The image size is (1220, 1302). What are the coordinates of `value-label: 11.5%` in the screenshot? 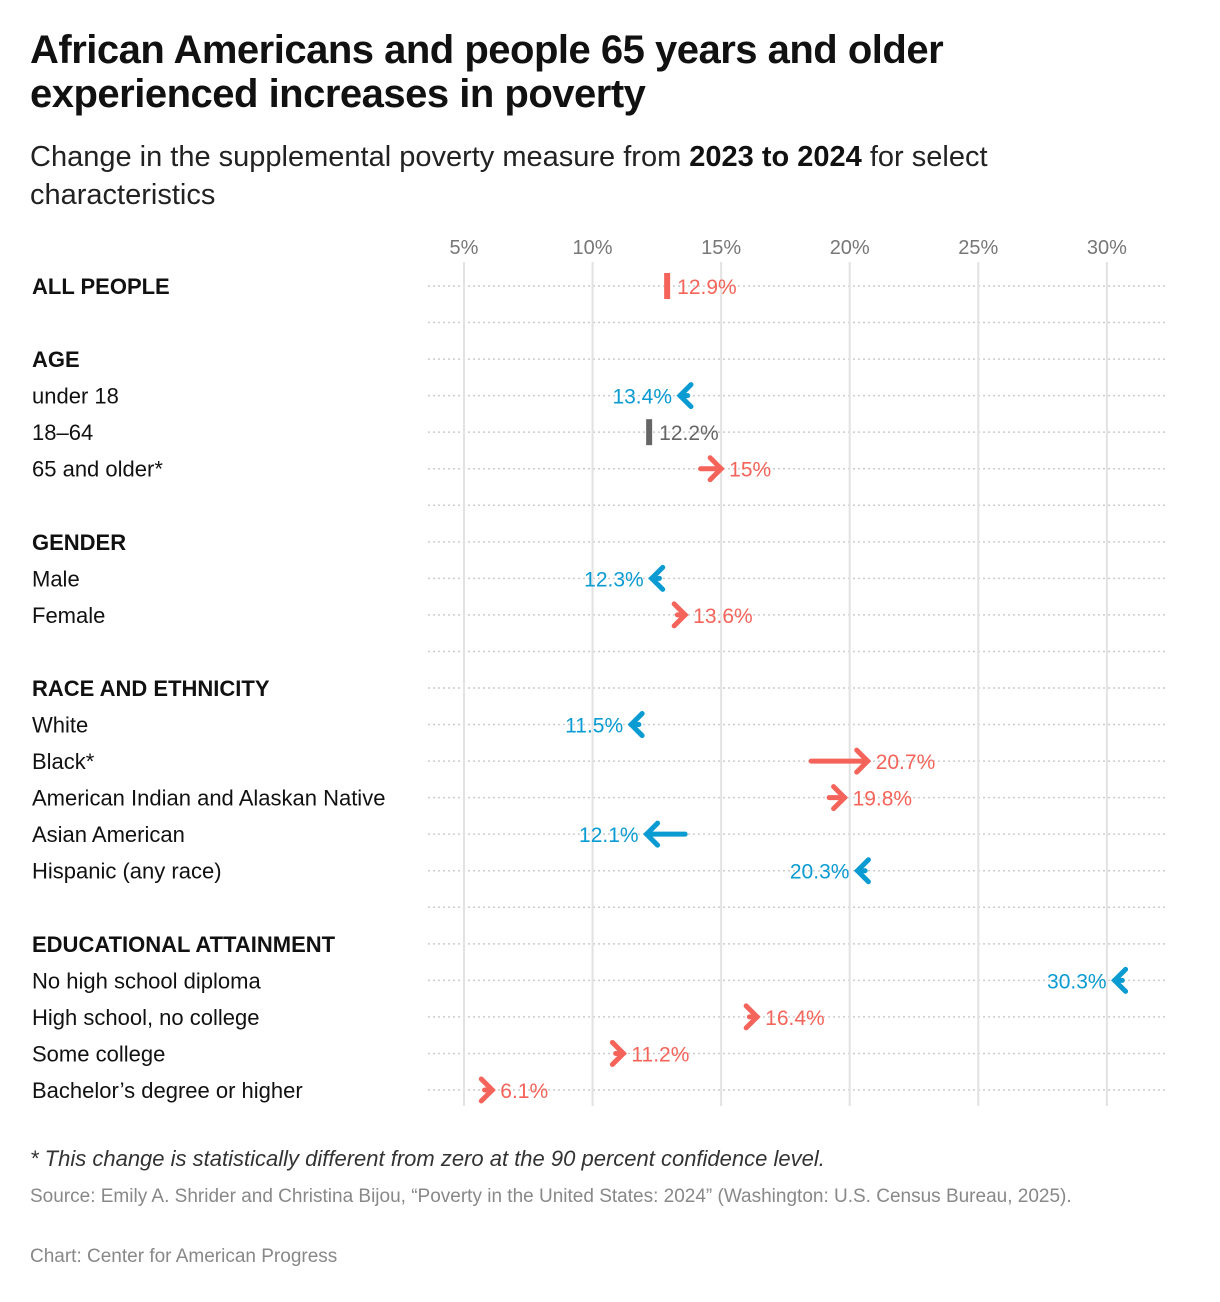 It's located at (594, 726).